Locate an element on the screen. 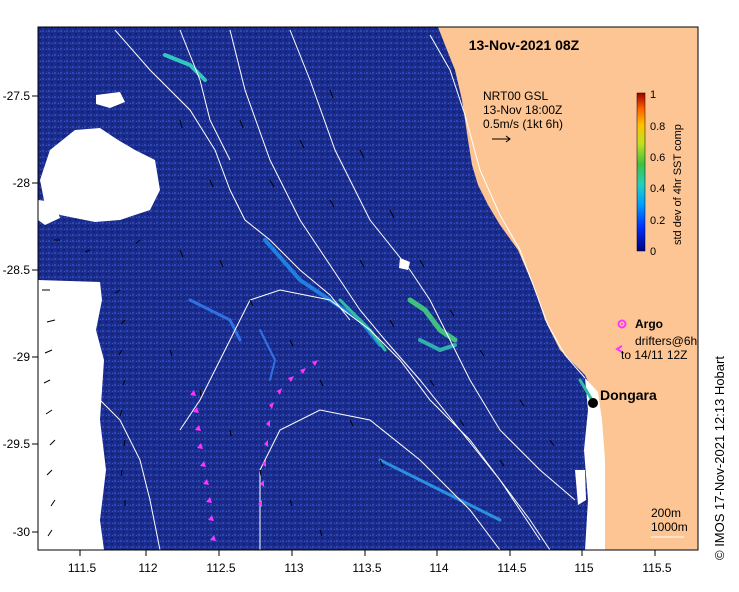 This screenshot has height=592, width=739. colorbar-label: std dev of 4hr SST comp is located at coordinates (678, 184).